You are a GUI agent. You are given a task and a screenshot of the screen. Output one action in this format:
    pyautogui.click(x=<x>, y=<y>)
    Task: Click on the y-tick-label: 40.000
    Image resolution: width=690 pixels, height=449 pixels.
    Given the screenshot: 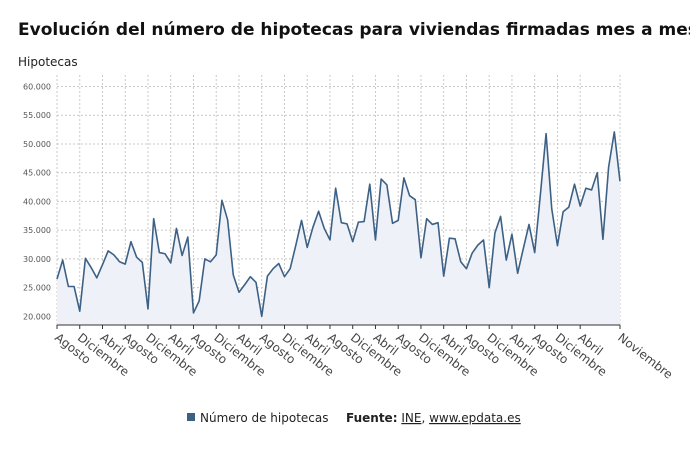 What is the action you would take?
    pyautogui.click(x=37, y=201)
    